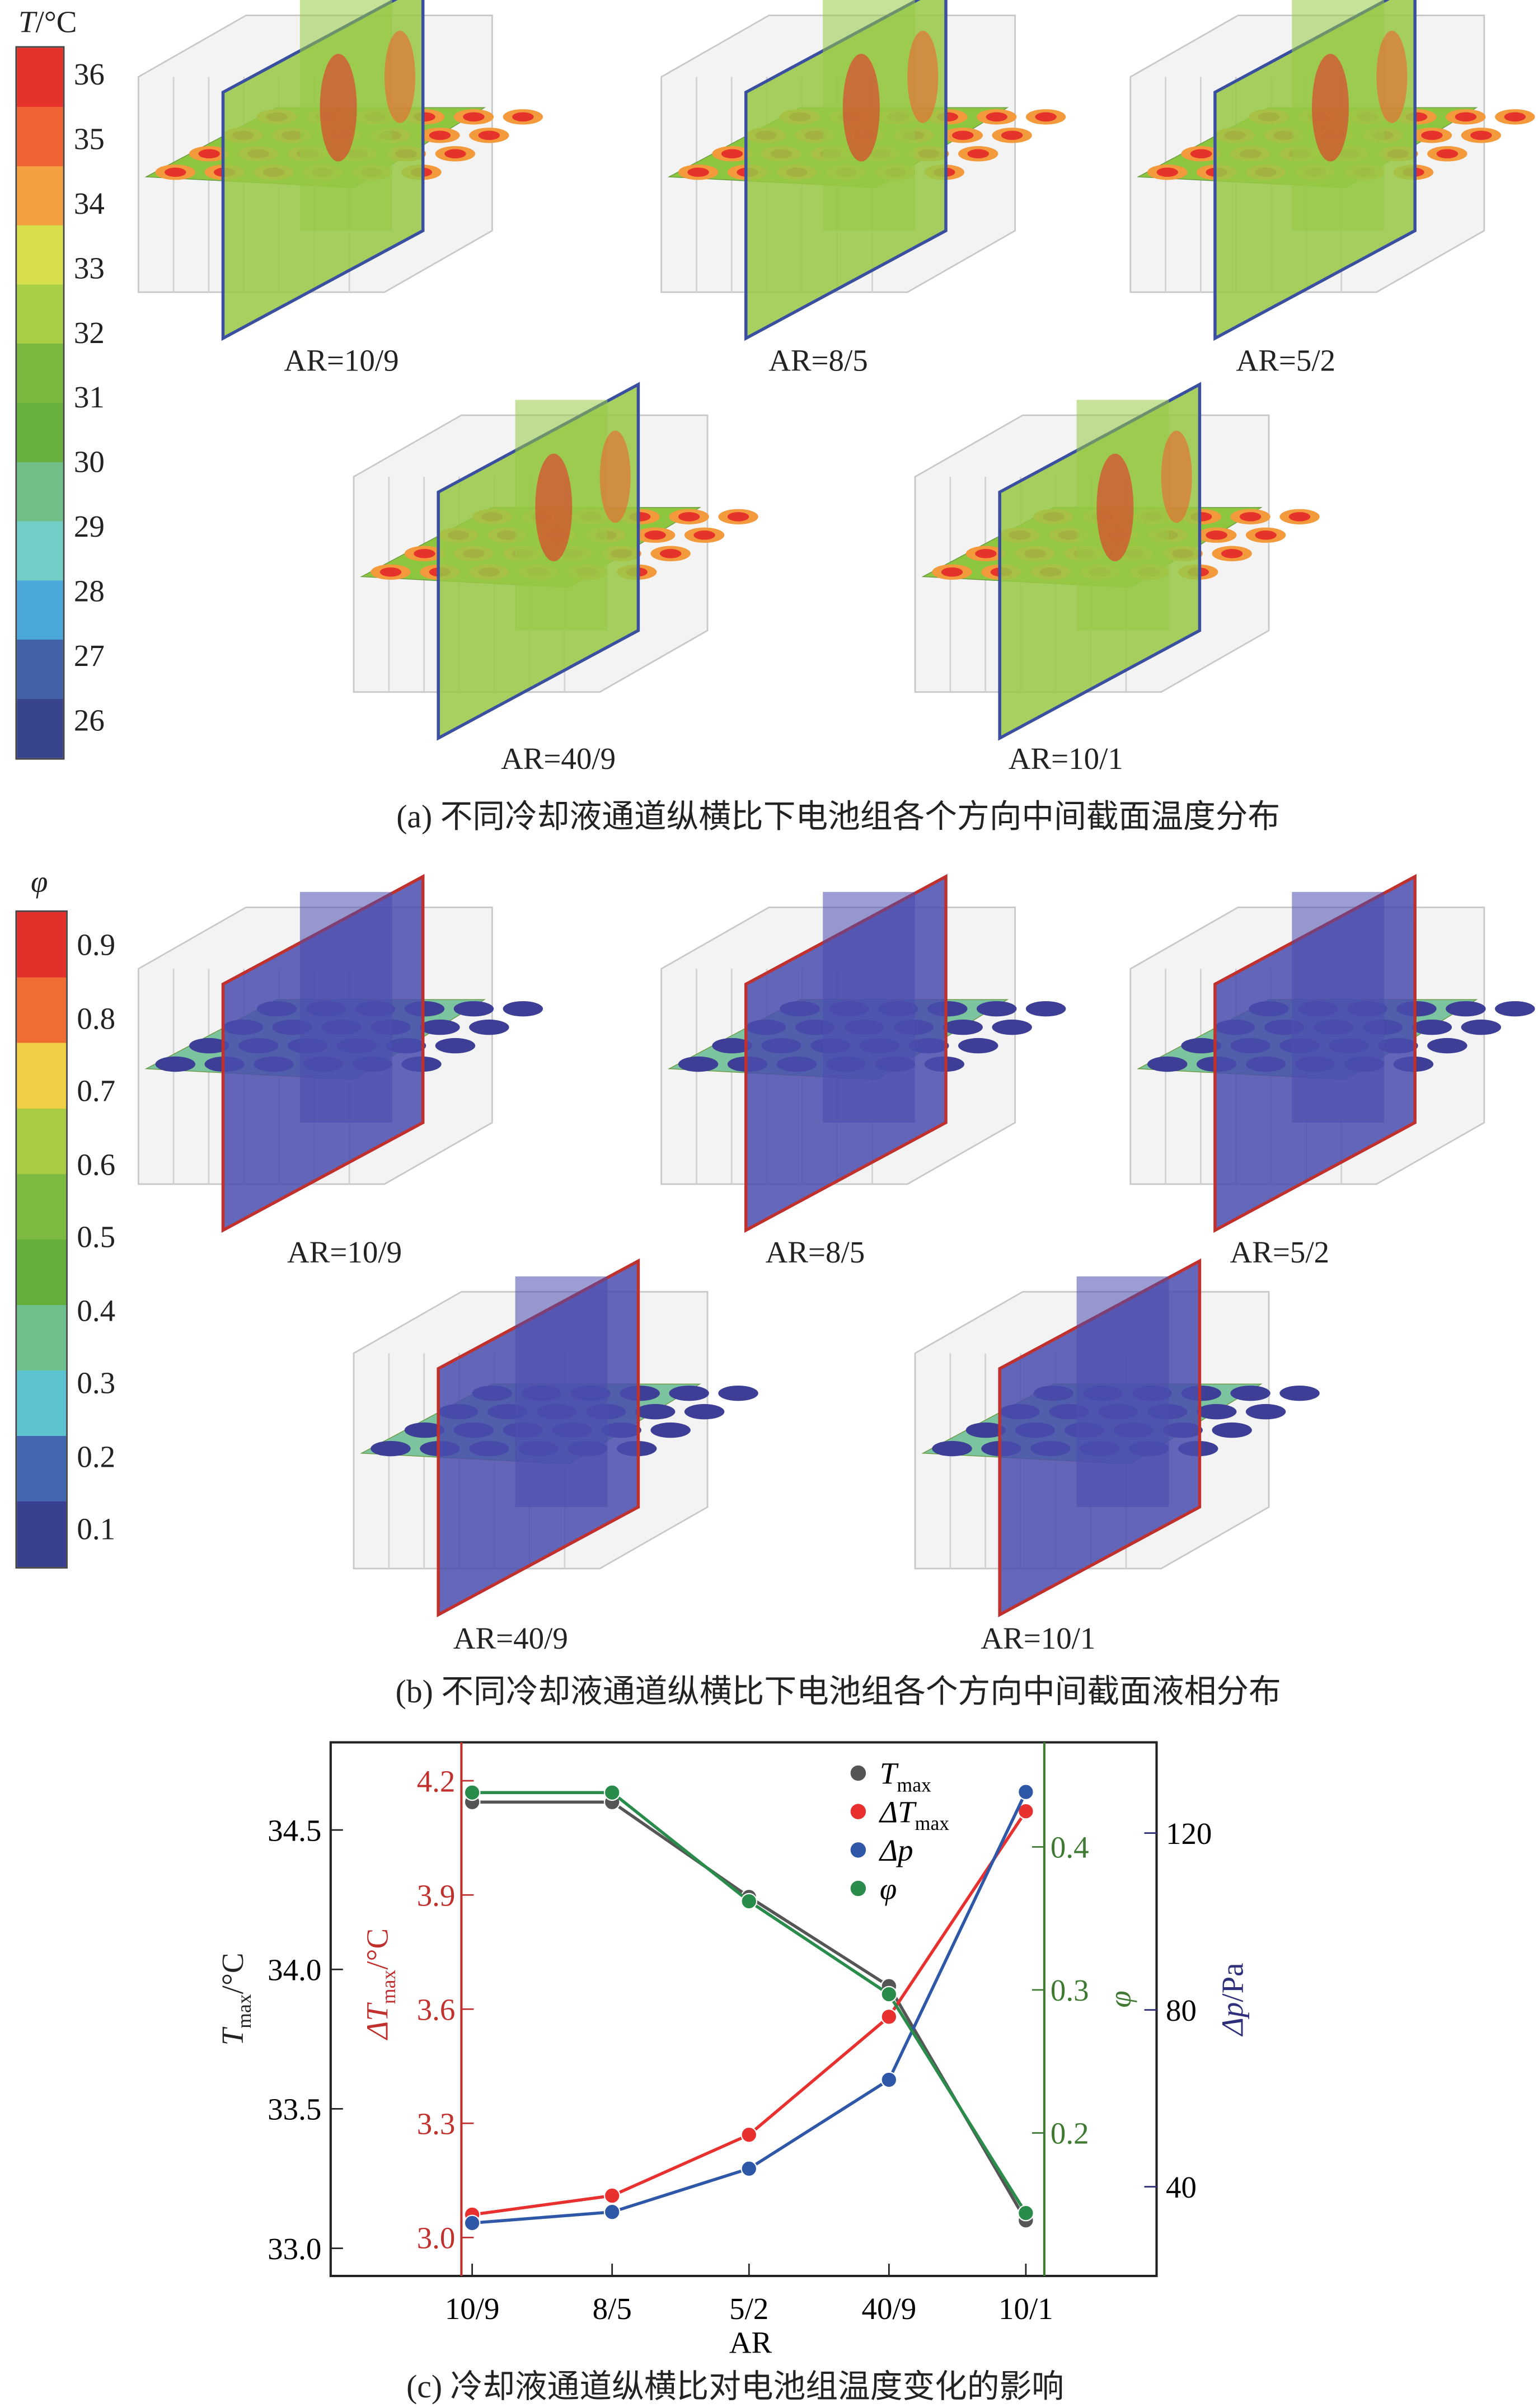 Image resolution: width=1538 pixels, height=2408 pixels. Describe the element at coordinates (89, 592) in the screenshot. I see `colorbar-tick-label: 28` at that location.